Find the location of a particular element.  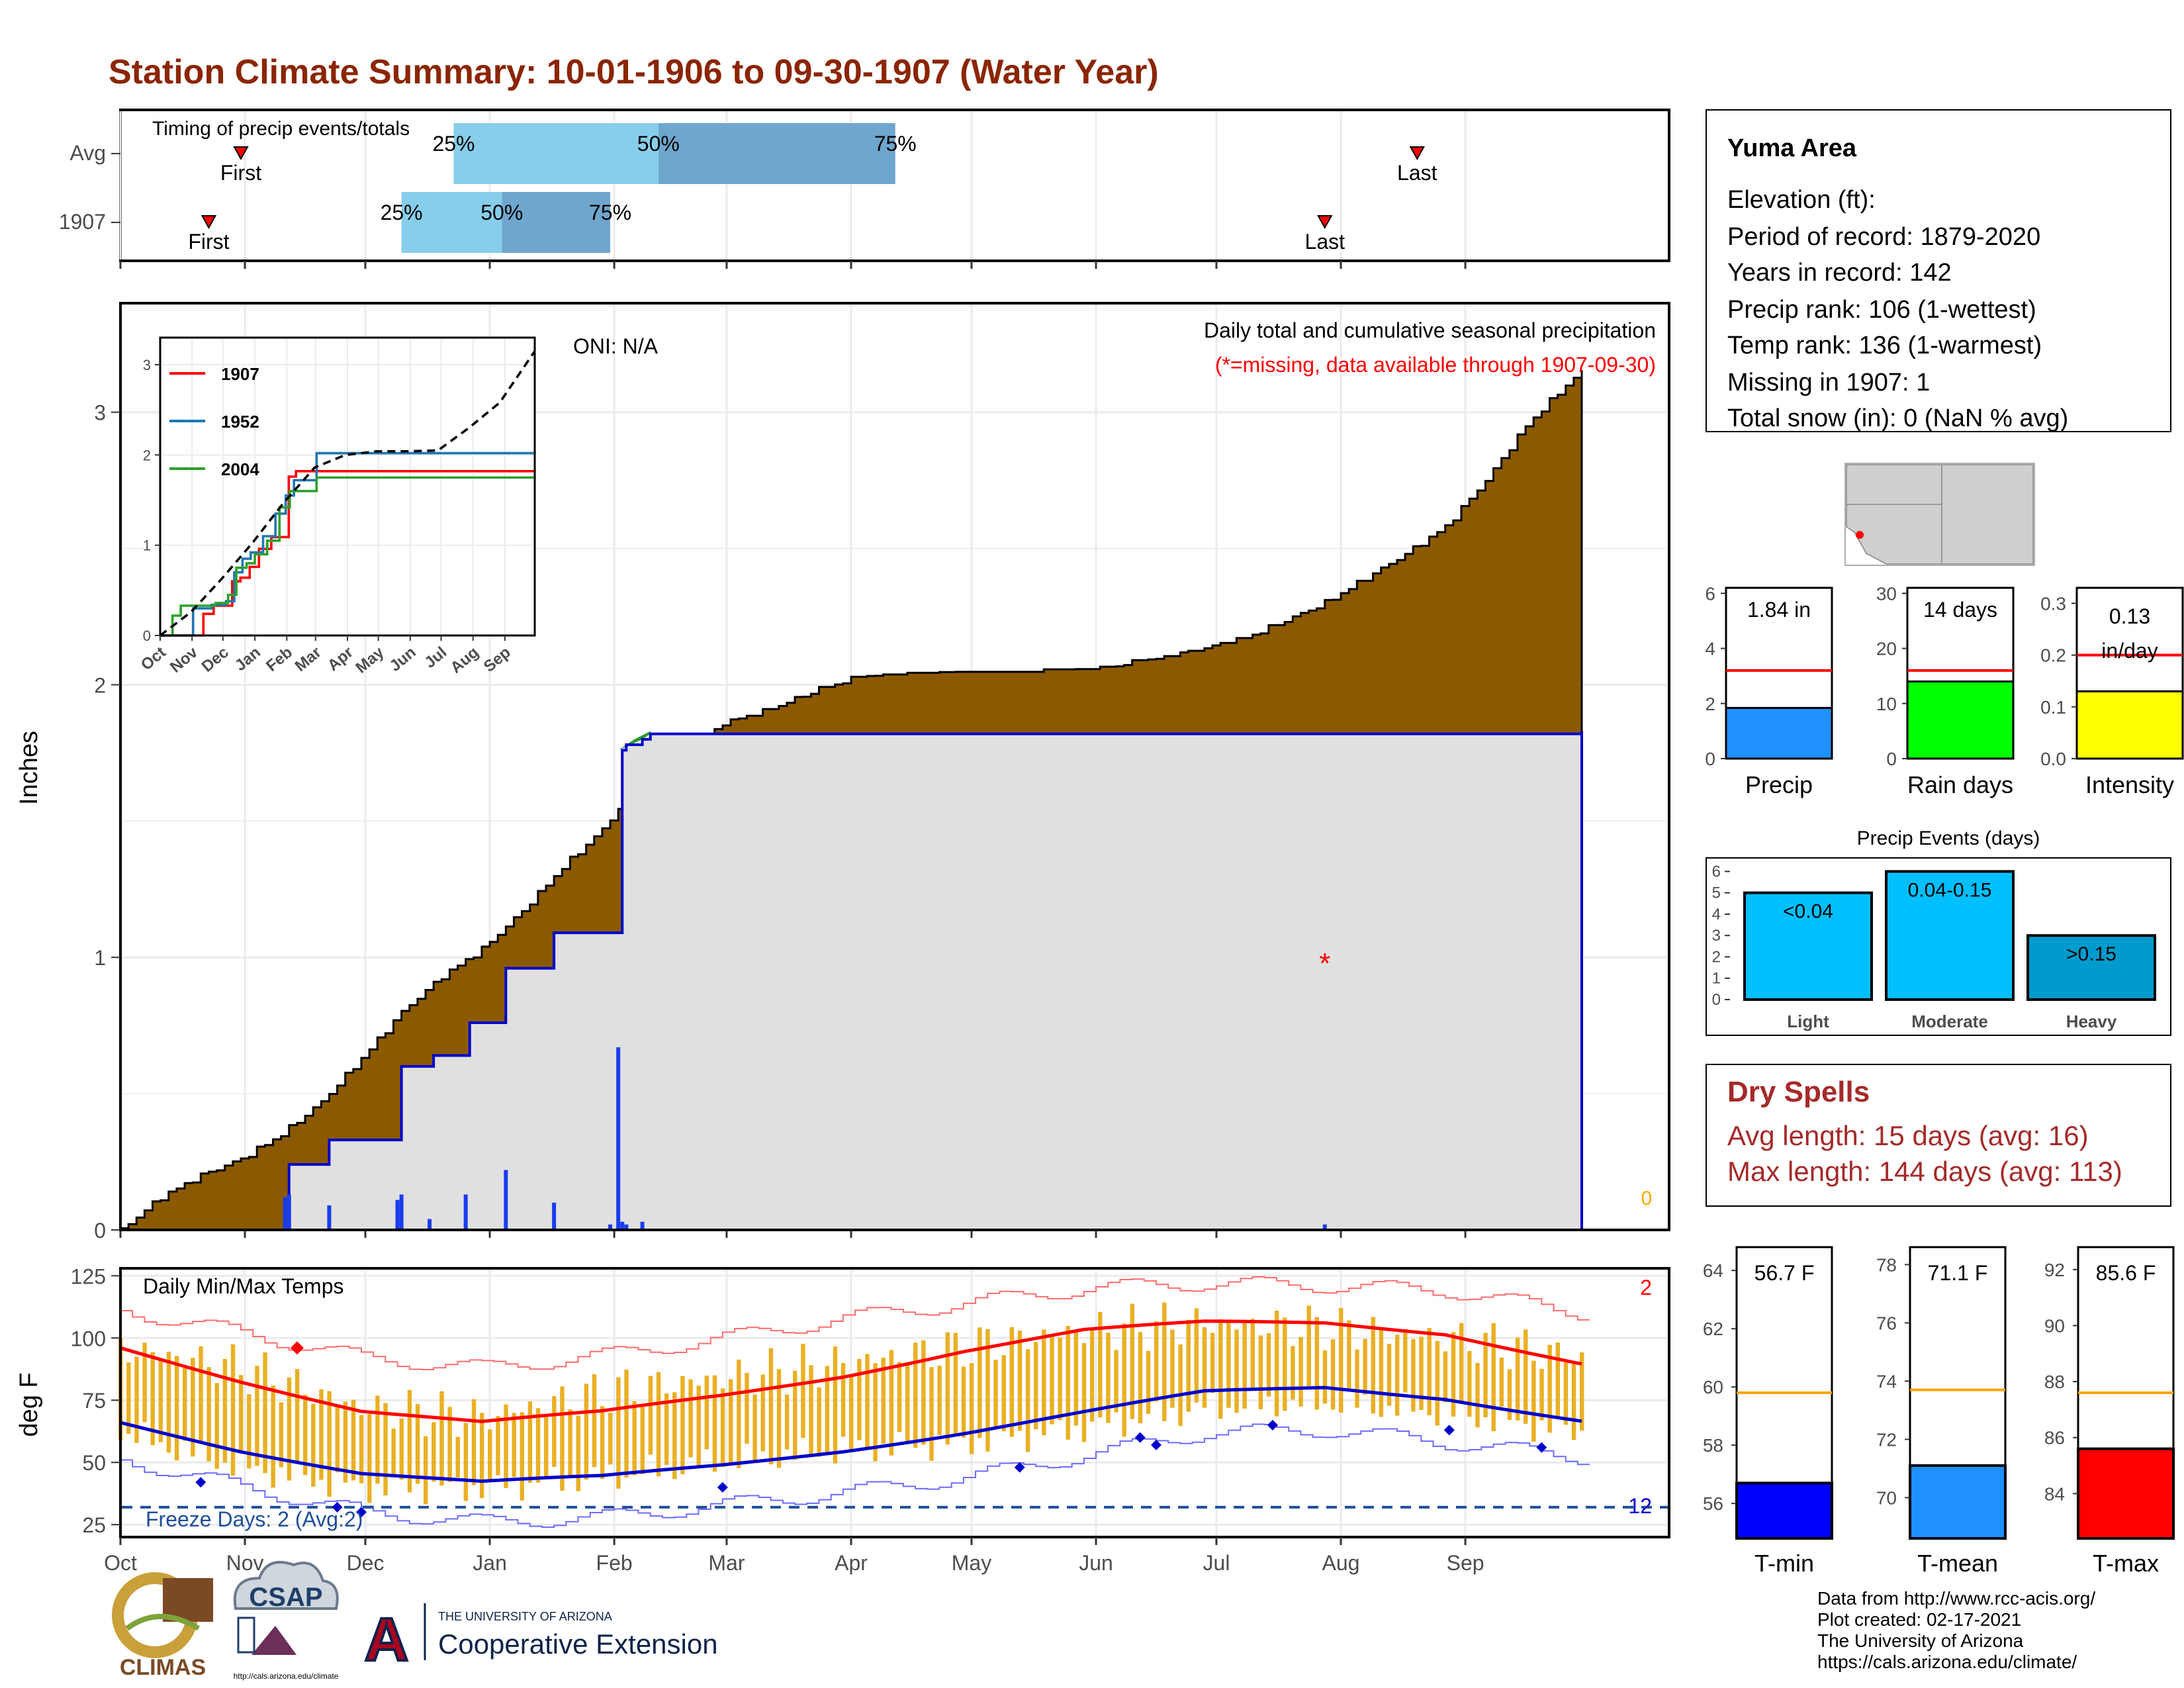

inset-y-tick-label: 1 is located at coordinates (147, 546).